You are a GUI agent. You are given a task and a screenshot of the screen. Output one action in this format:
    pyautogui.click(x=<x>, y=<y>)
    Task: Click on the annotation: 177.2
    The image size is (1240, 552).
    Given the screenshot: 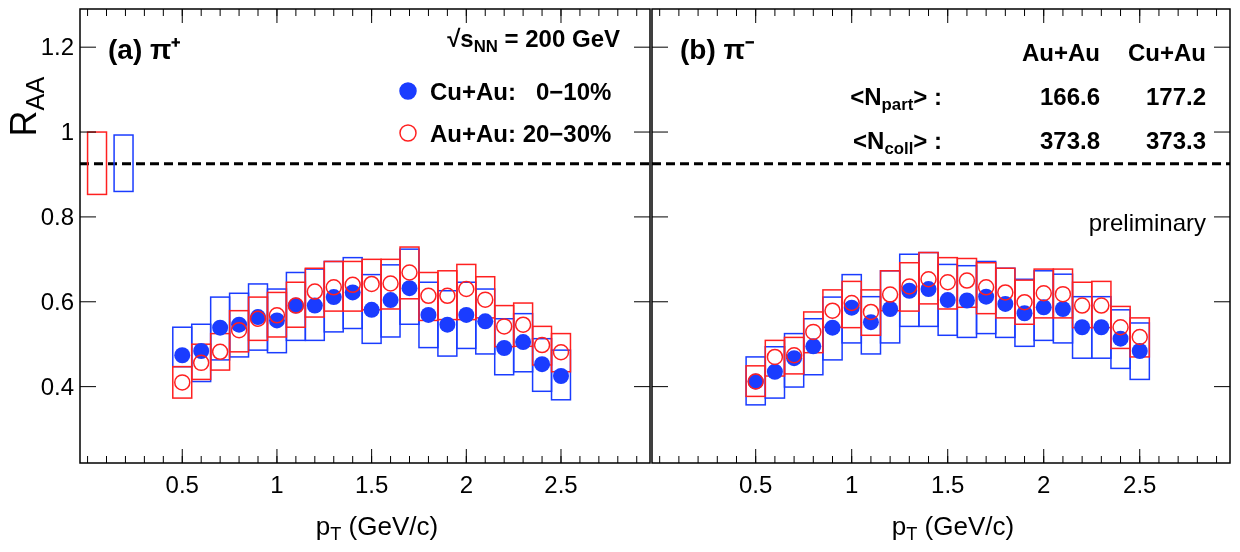 What is the action you would take?
    pyautogui.click(x=1175, y=96)
    